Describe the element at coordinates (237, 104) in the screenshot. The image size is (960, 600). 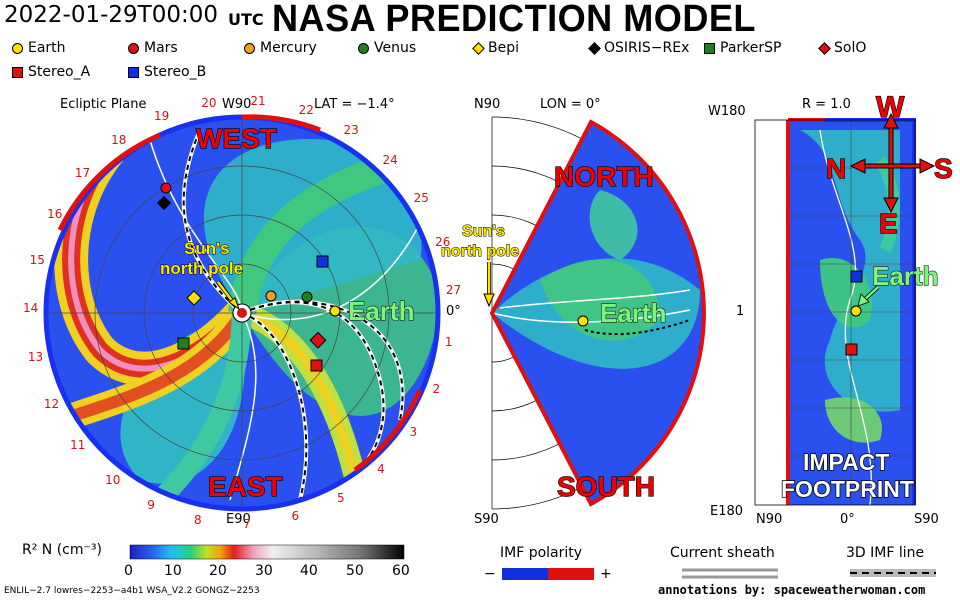
I see `ecliptic-top-label: W90` at that location.